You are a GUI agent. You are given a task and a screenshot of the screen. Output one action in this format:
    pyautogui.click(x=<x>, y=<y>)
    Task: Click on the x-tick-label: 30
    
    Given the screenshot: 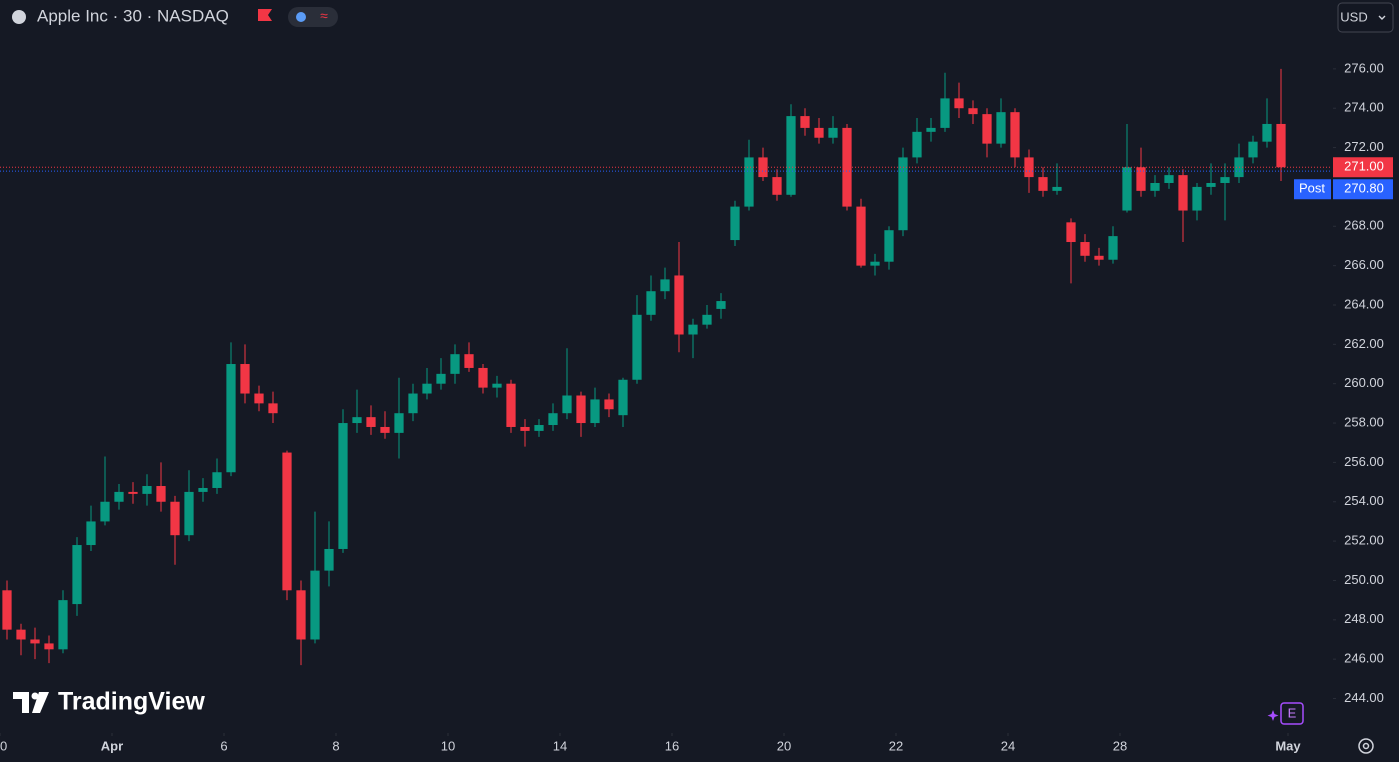 What is the action you would take?
    pyautogui.click(x=3, y=745)
    